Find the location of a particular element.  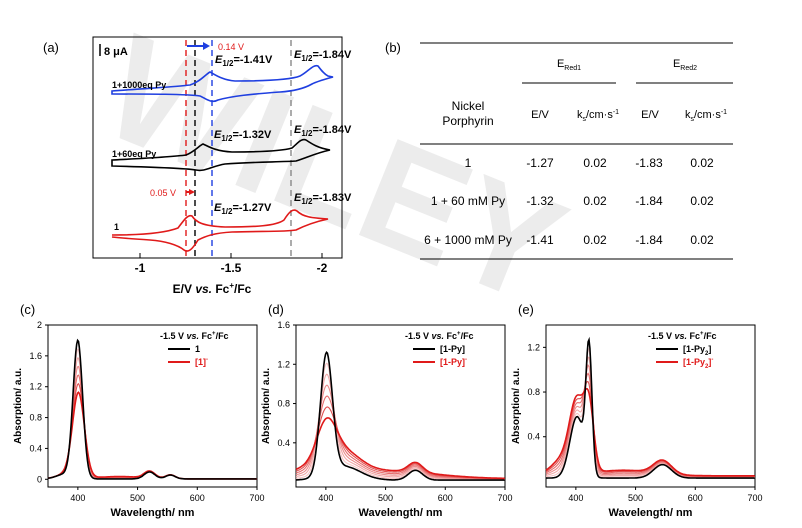

cv-xlabel: E/V vs. Fc+/Fc is located at coordinates (212, 288).